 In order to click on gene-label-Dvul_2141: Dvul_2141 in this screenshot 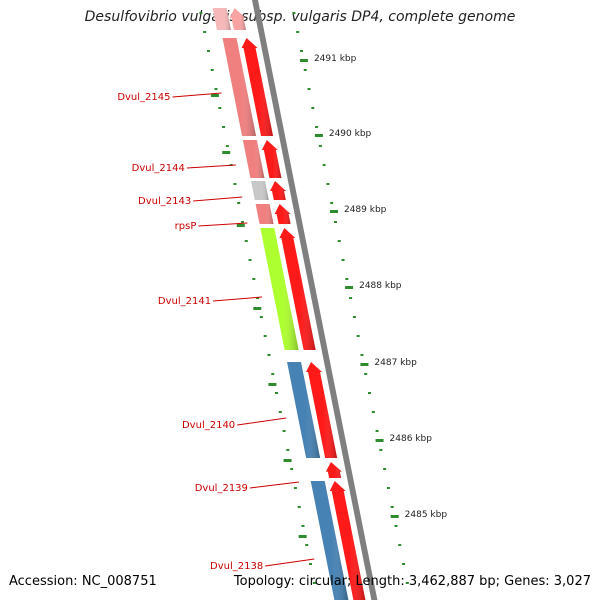, I will do `click(210, 301)`.